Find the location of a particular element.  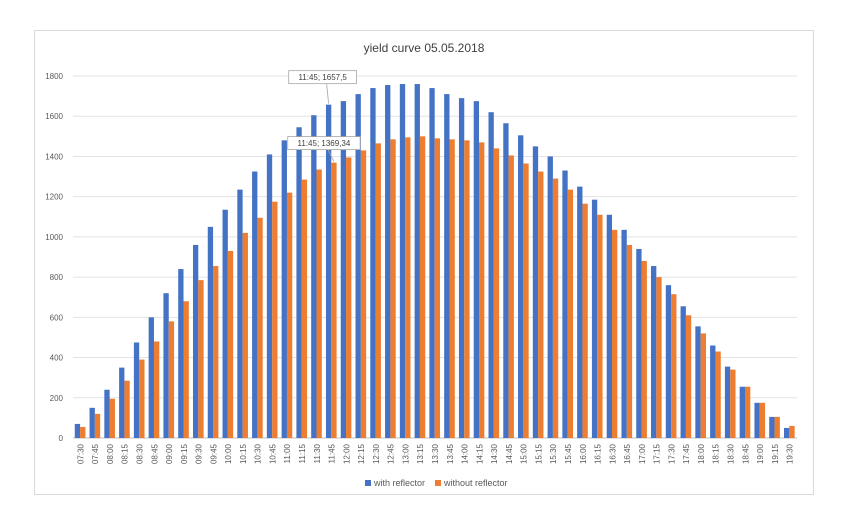

y-tick-label: 1200 is located at coordinates (54, 197).